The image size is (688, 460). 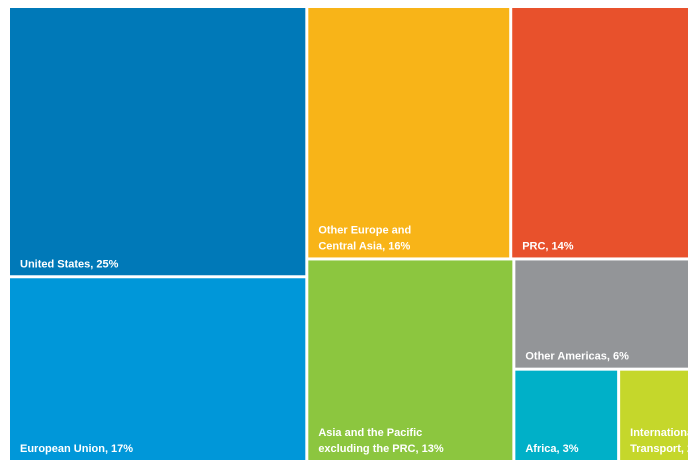 I want to click on tile-label: Other Europe and Central Asia, 16%, so click(x=364, y=238).